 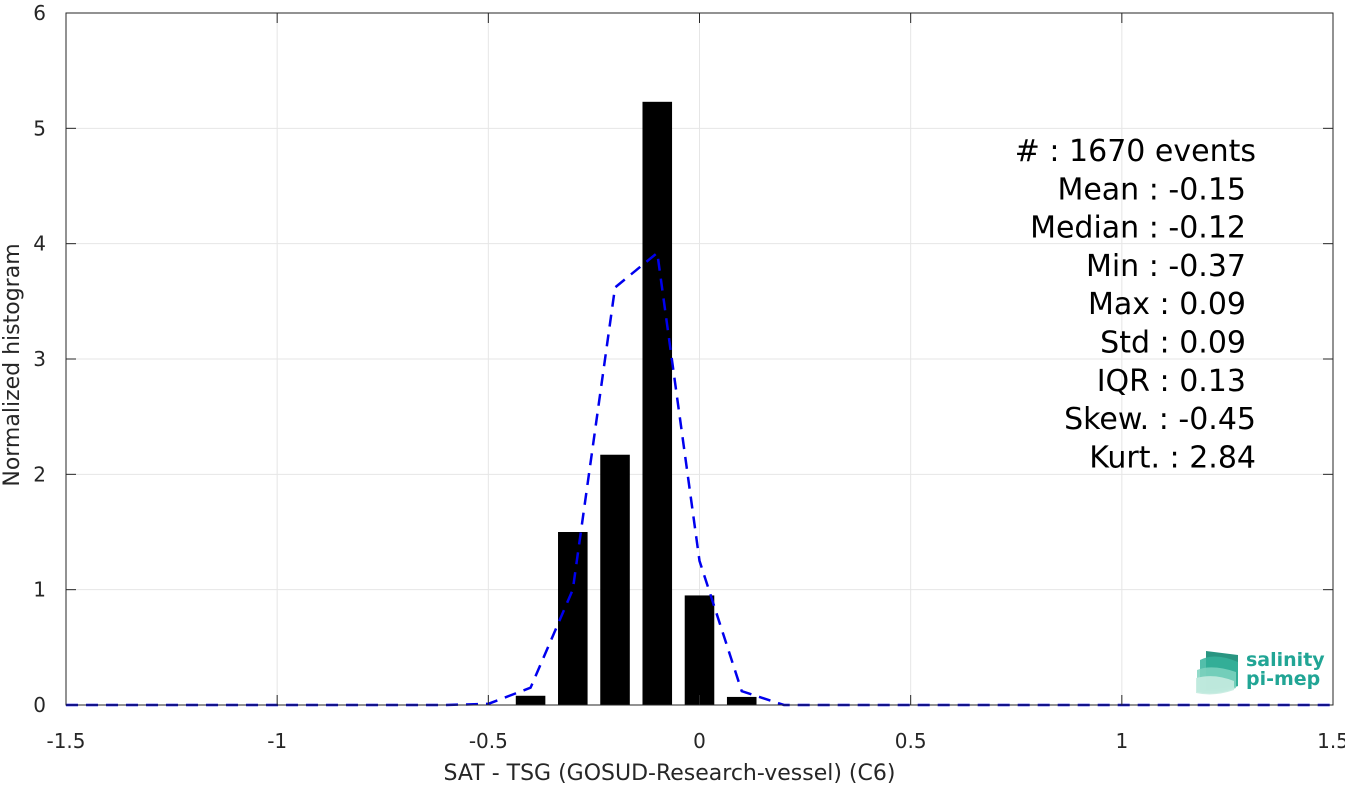 What do you see at coordinates (277, 741) in the screenshot?
I see `x-tick-label: -1` at bounding box center [277, 741].